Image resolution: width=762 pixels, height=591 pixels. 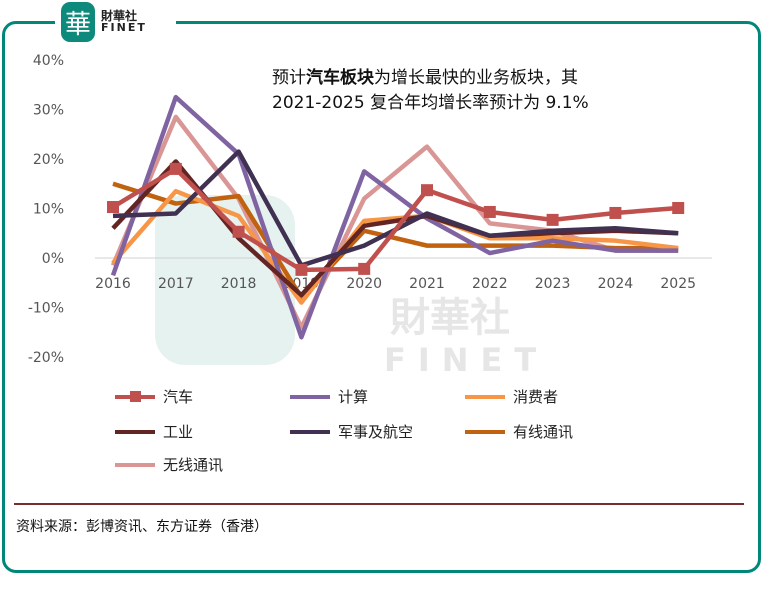 I want to click on legend-item: 有线通讯, so click(x=519, y=431).